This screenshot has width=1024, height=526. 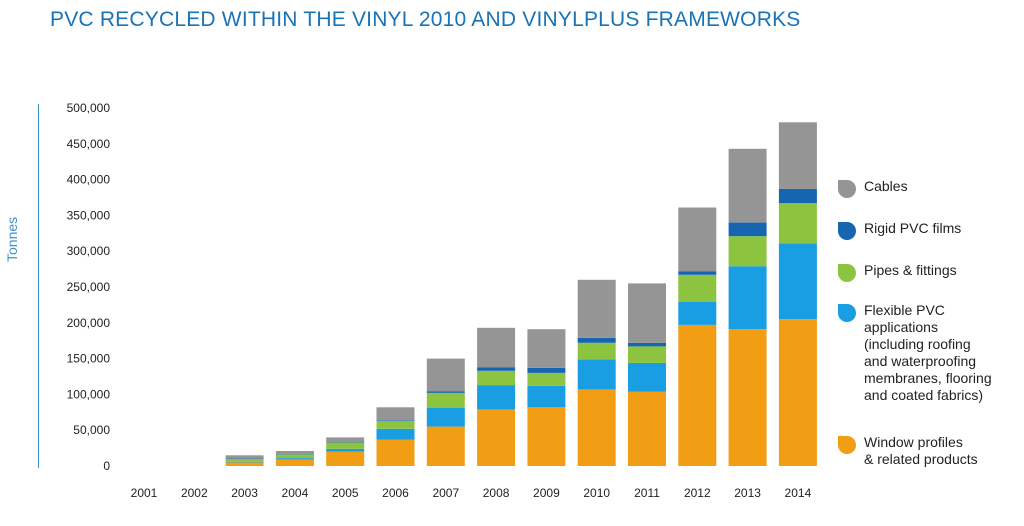 I want to click on y-tick-label: 50,000, so click(x=91, y=430).